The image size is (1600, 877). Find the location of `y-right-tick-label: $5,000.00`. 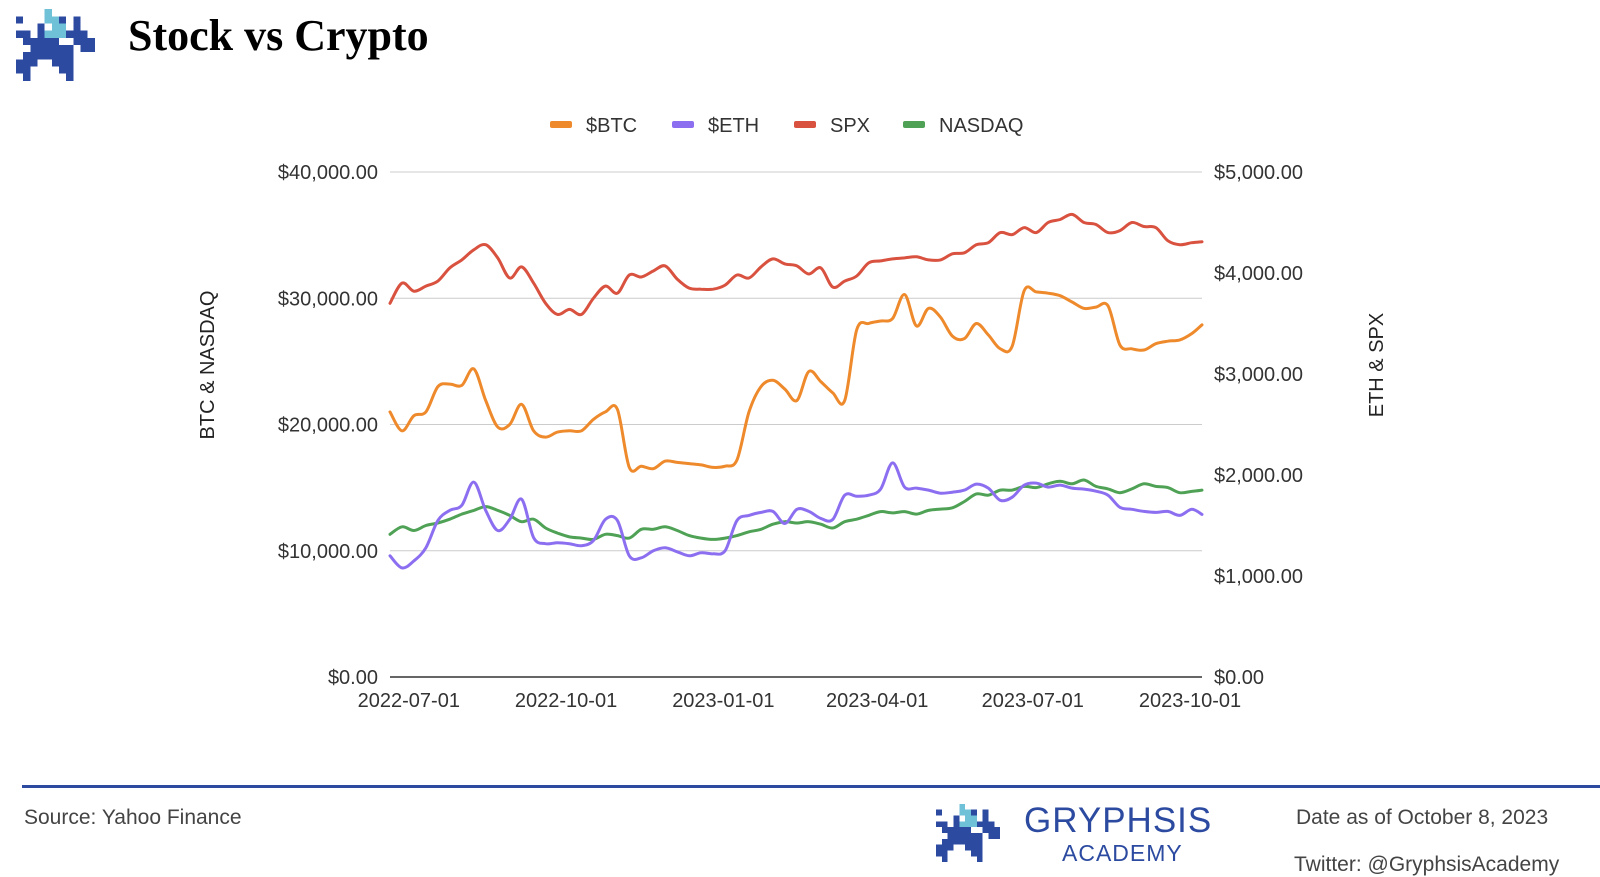

y-right-tick-label: $5,000.00 is located at coordinates (1258, 173).